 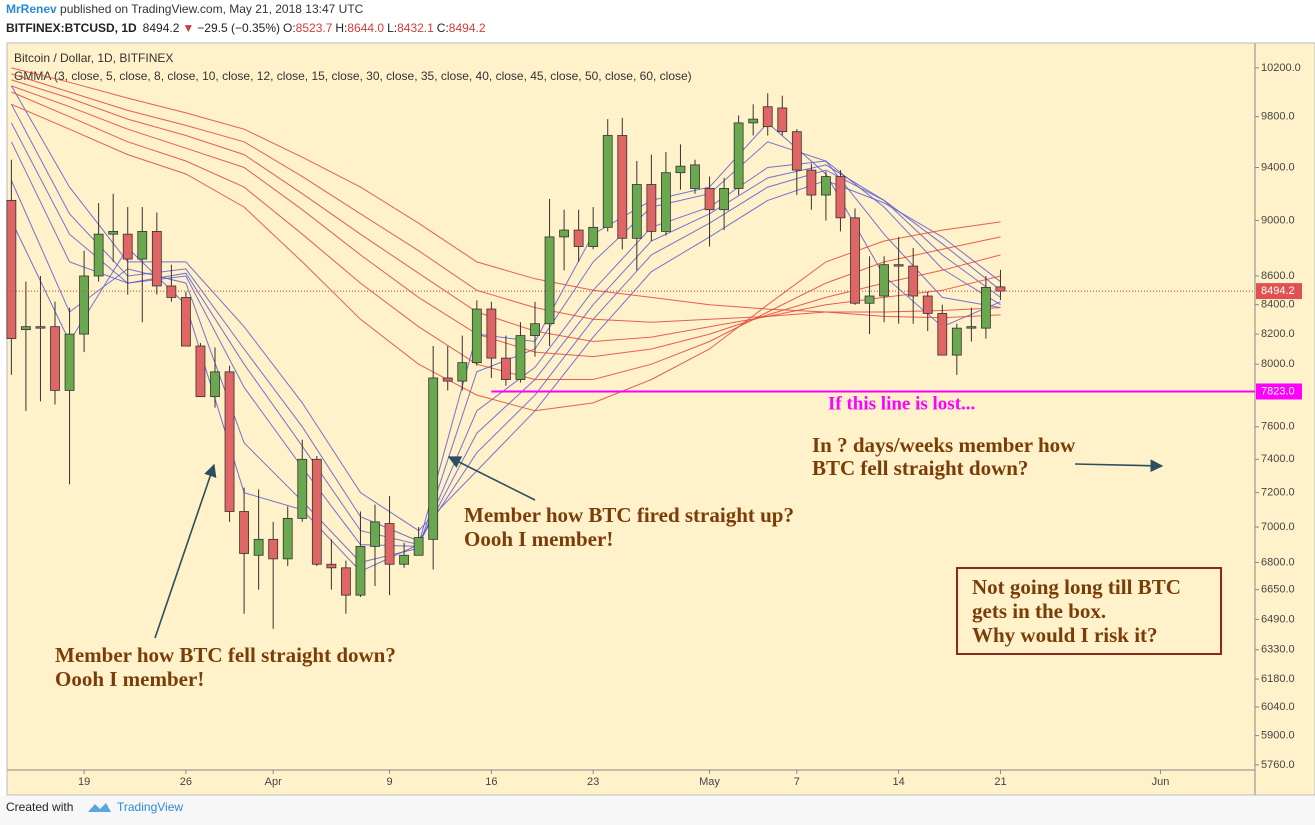 I want to click on level-label-bg, so click(x=1279, y=391).